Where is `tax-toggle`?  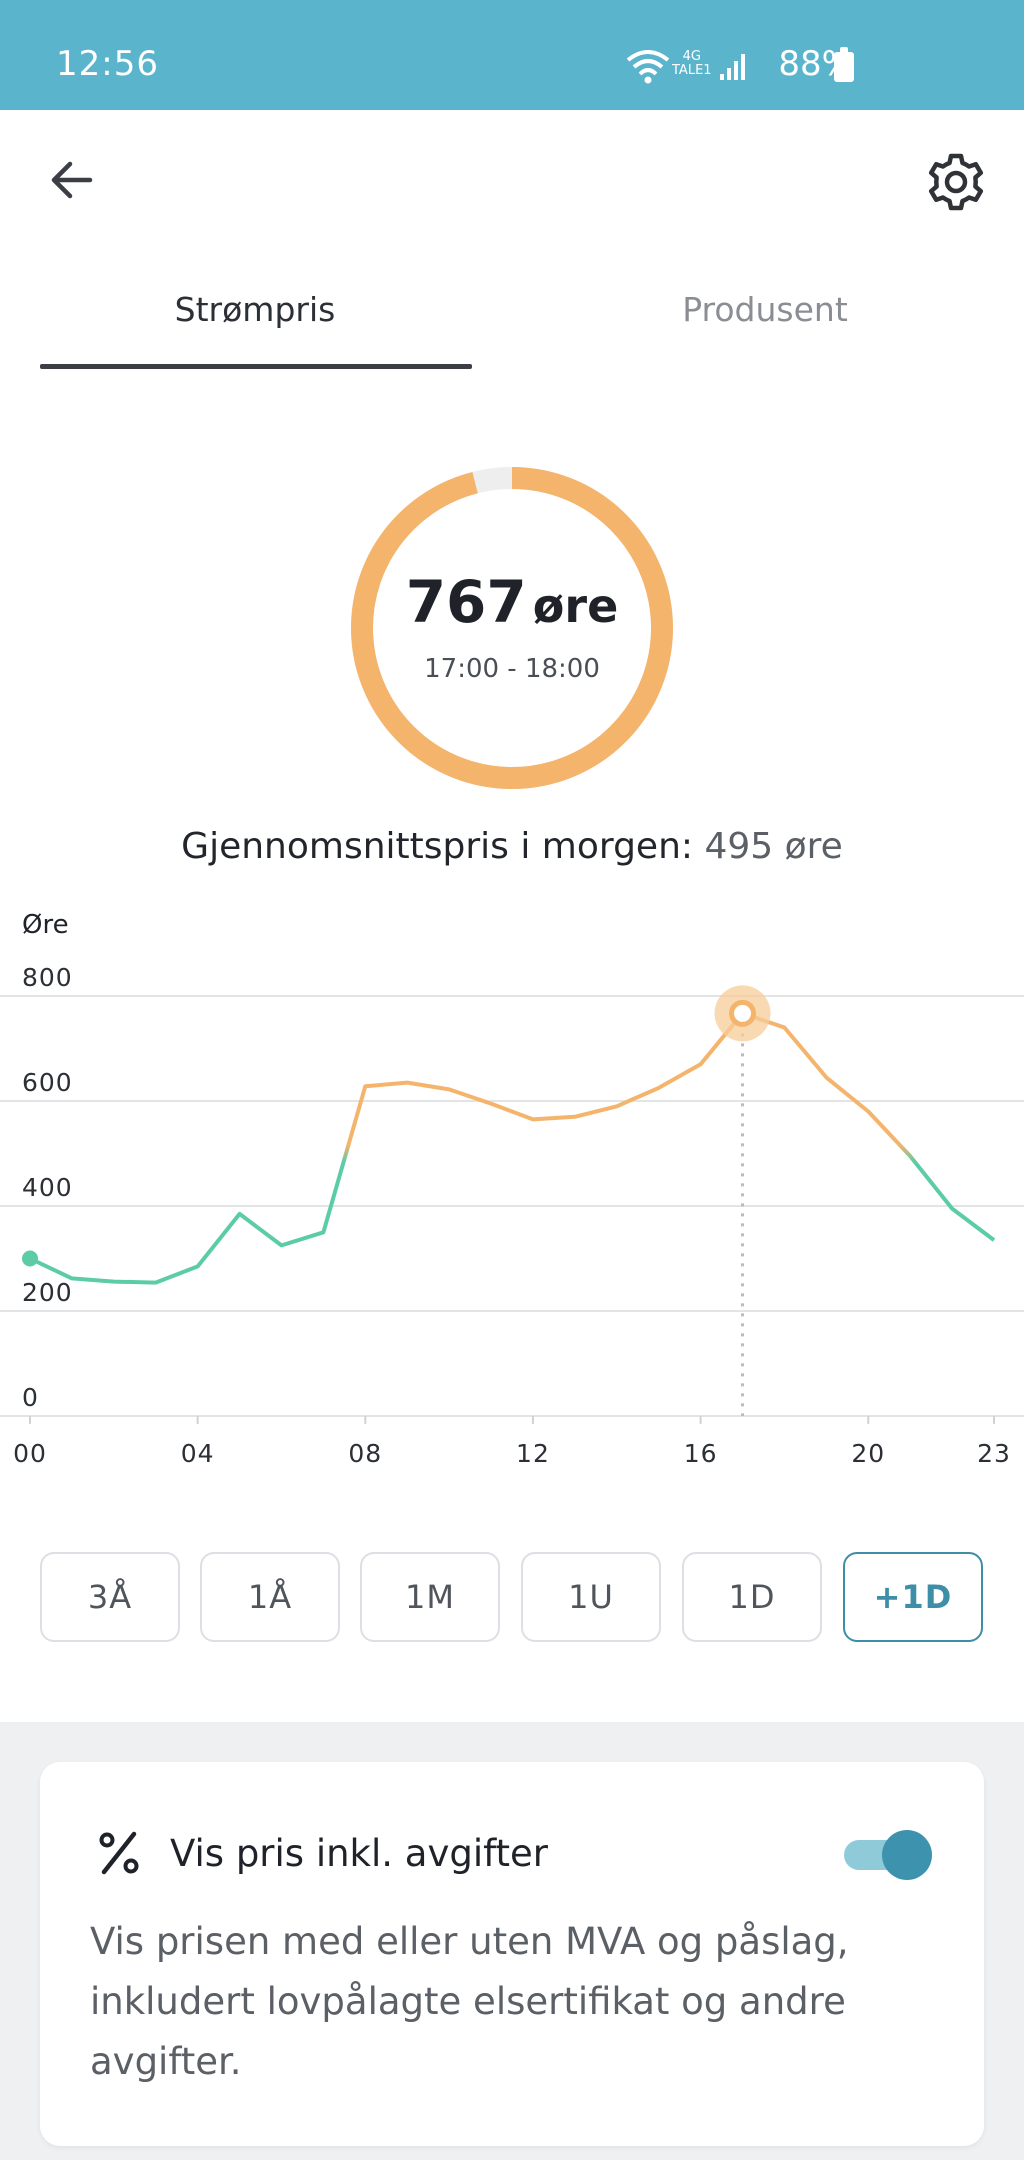
tax-toggle is located at coordinates (888, 1854).